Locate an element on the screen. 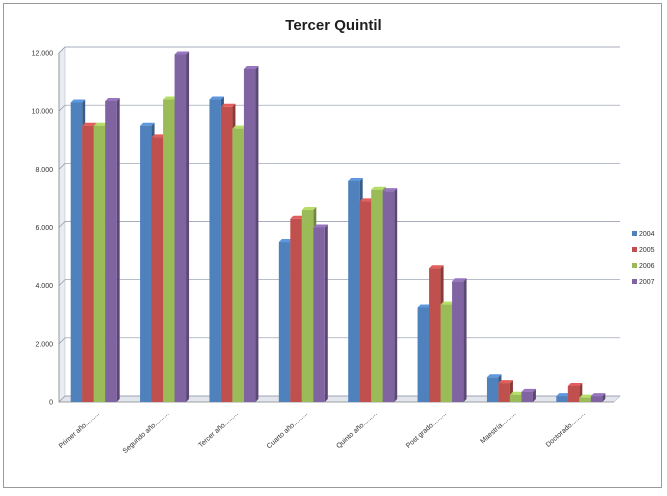 This screenshot has width=667, height=496. legend-label: 2007 is located at coordinates (647, 282).